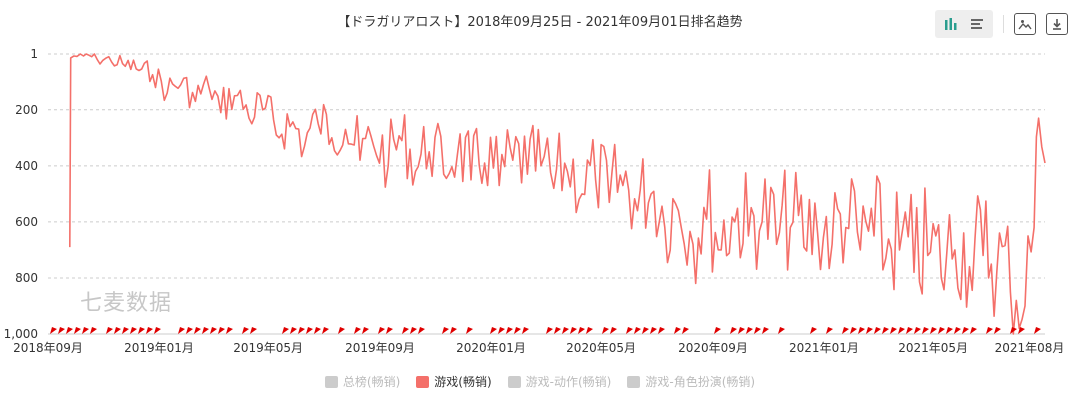 Image resolution: width=1080 pixels, height=407 pixels. Describe the element at coordinates (964, 24) in the screenshot. I see `view-toggle` at that location.